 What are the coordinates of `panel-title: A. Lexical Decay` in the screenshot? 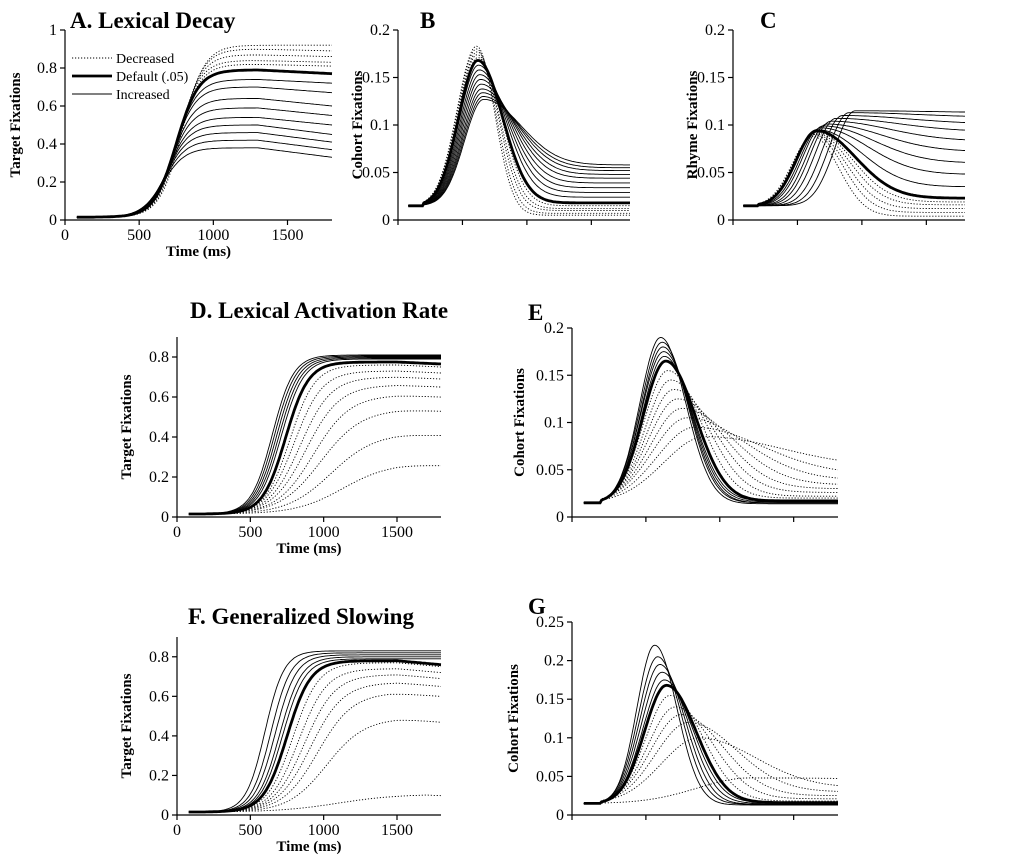 It's located at (153, 20).